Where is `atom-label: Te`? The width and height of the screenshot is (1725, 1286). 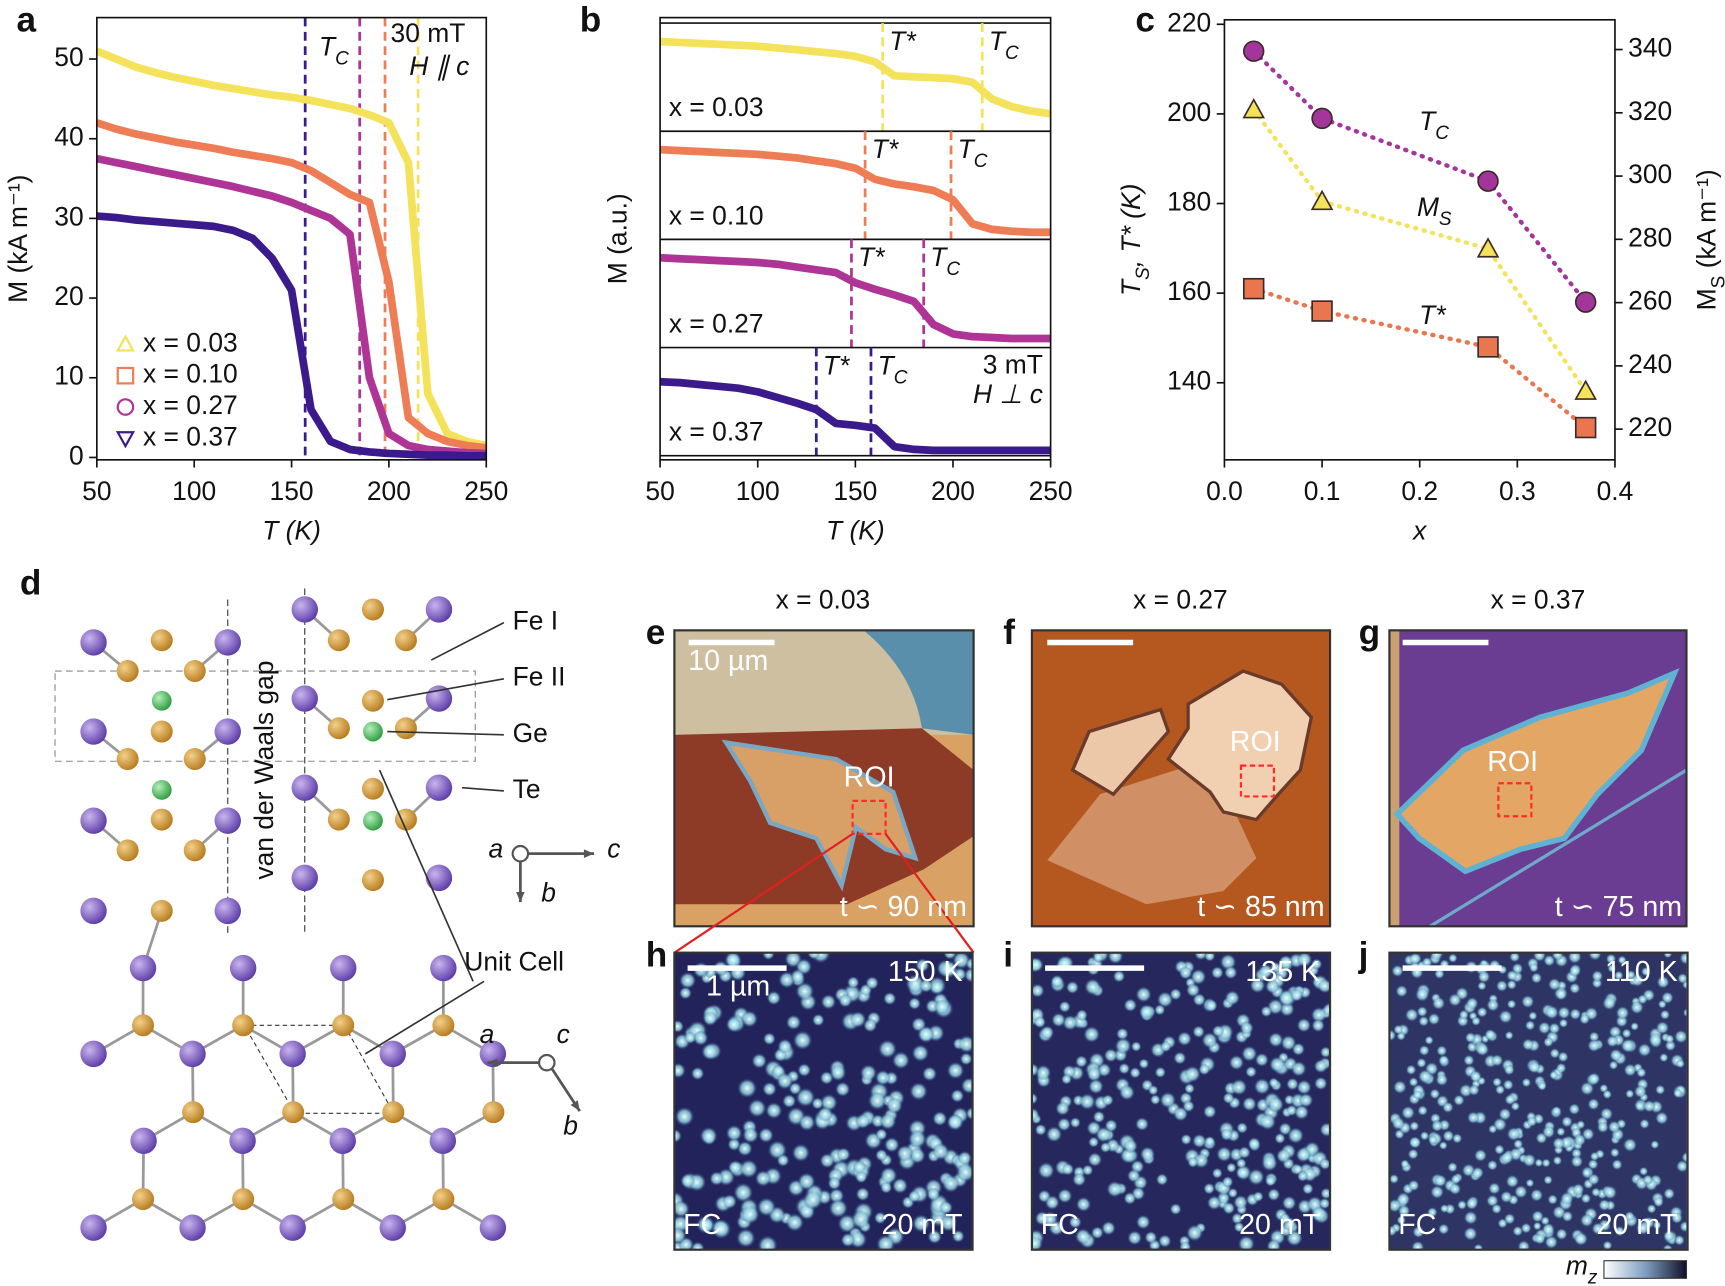
atom-label: Te is located at coordinates (527, 789).